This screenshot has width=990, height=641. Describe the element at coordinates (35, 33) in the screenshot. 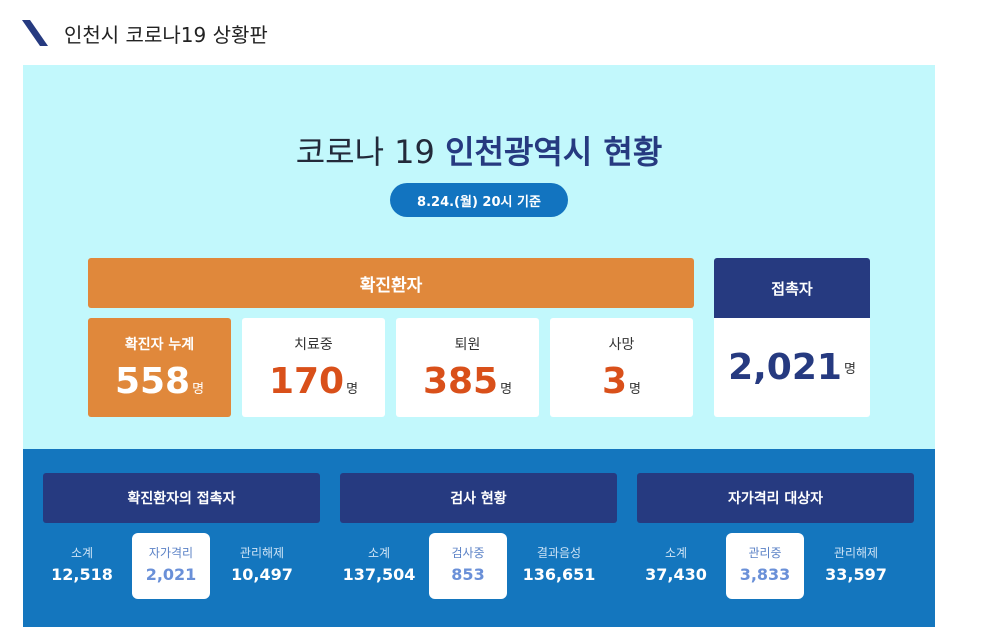

I see `slash-logo-icon` at that location.